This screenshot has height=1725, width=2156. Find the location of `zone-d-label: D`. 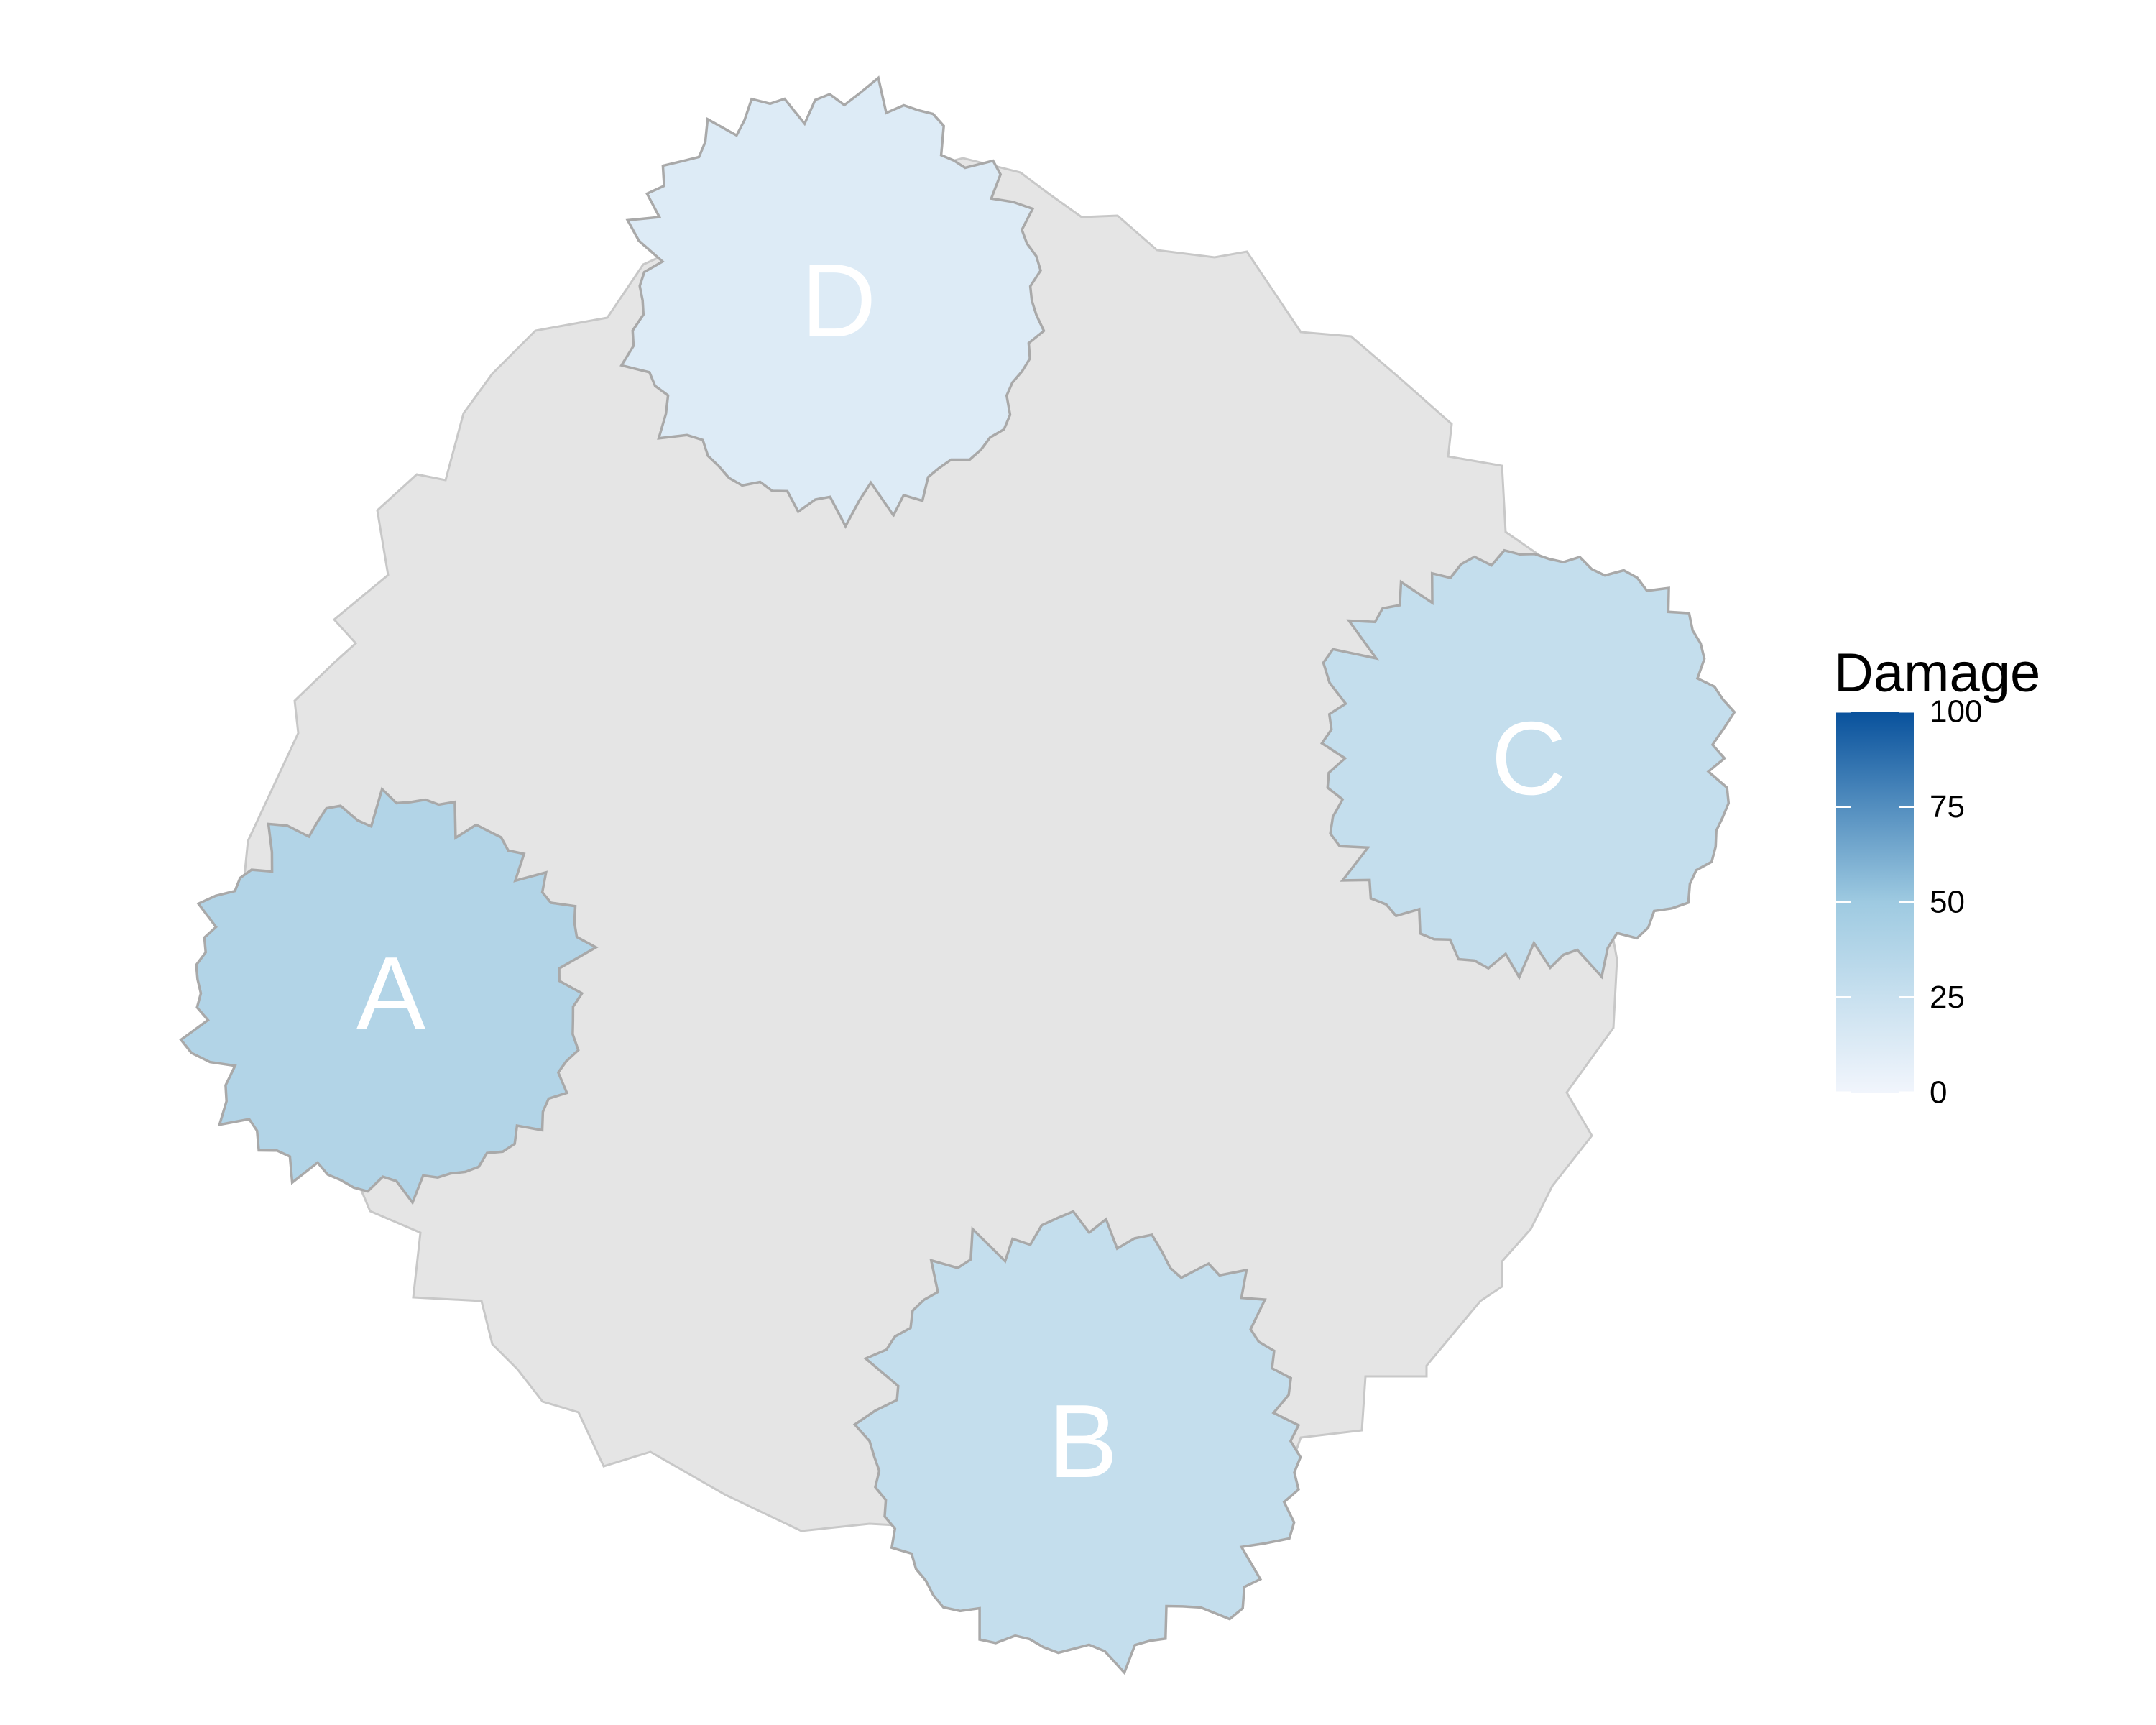

zone-d-label: D is located at coordinates (839, 300).